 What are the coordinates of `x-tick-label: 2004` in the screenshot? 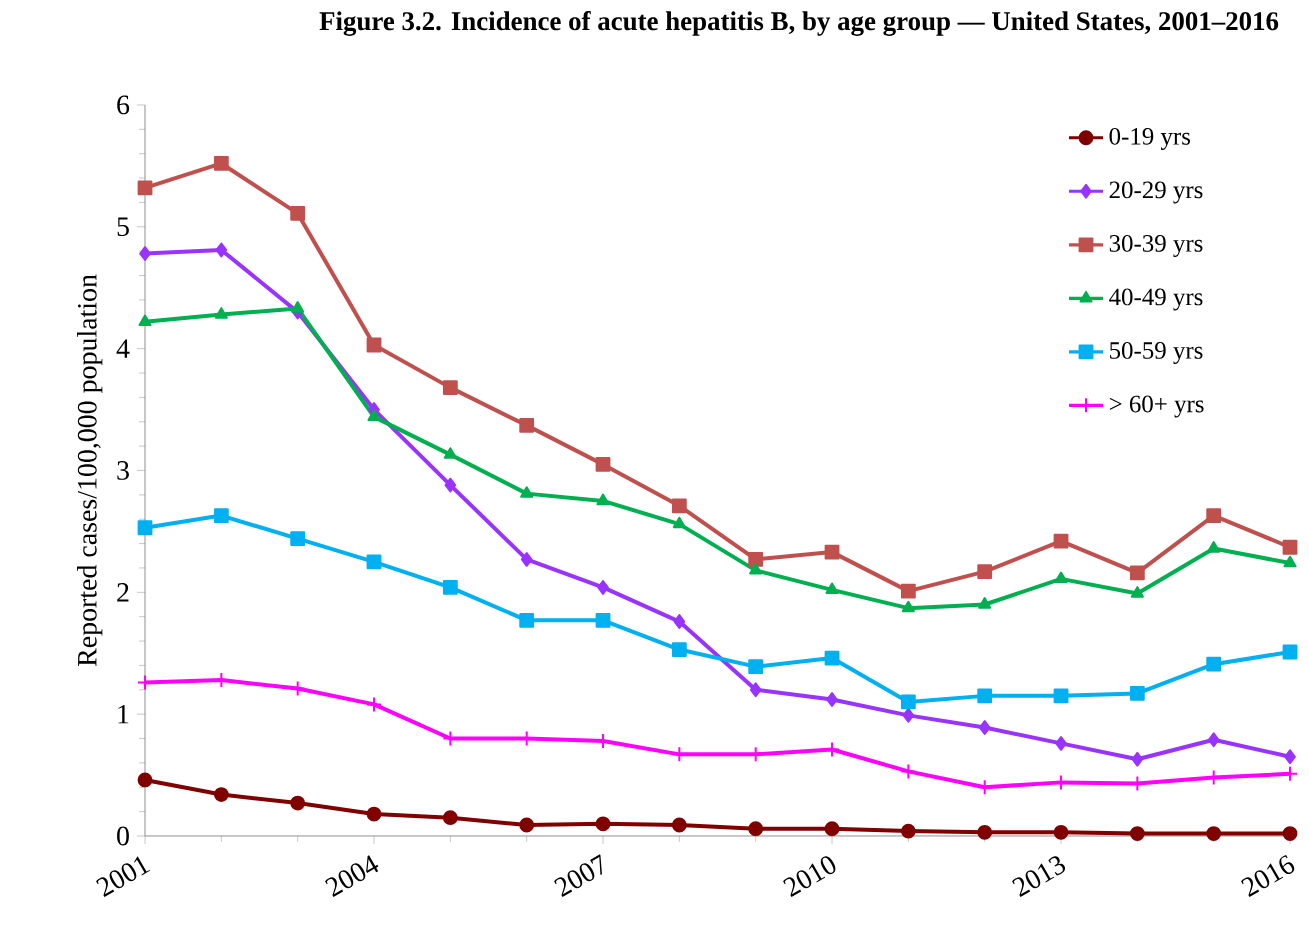 It's located at (352, 876).